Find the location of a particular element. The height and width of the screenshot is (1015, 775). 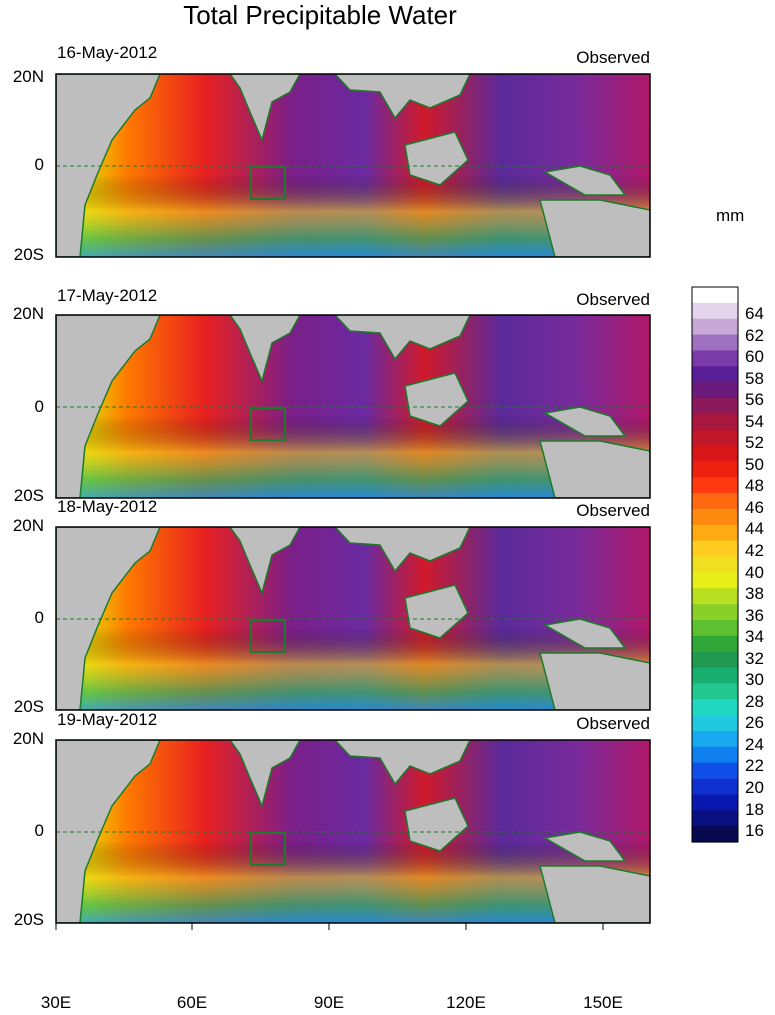

colorbar-label: 38 is located at coordinates (754, 593).